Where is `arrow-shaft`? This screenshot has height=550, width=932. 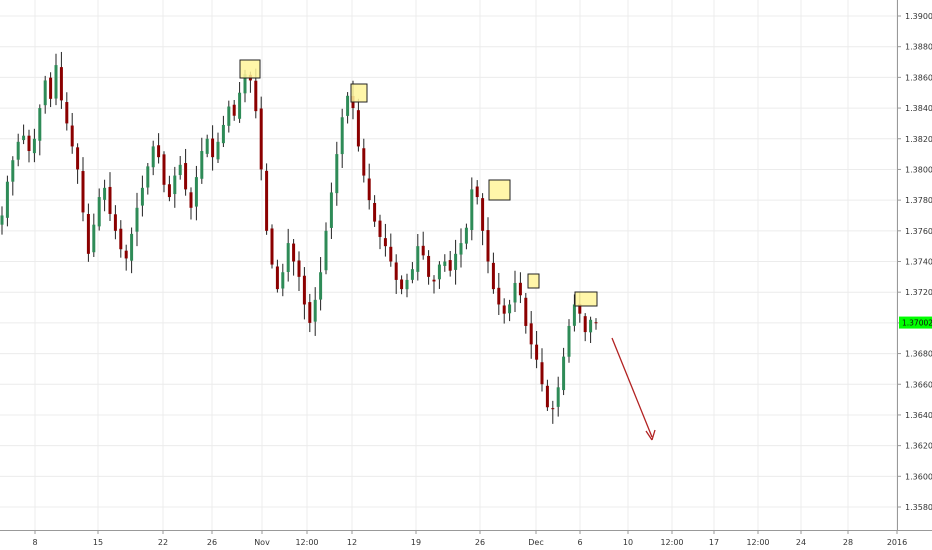
arrow-shaft is located at coordinates (632, 387).